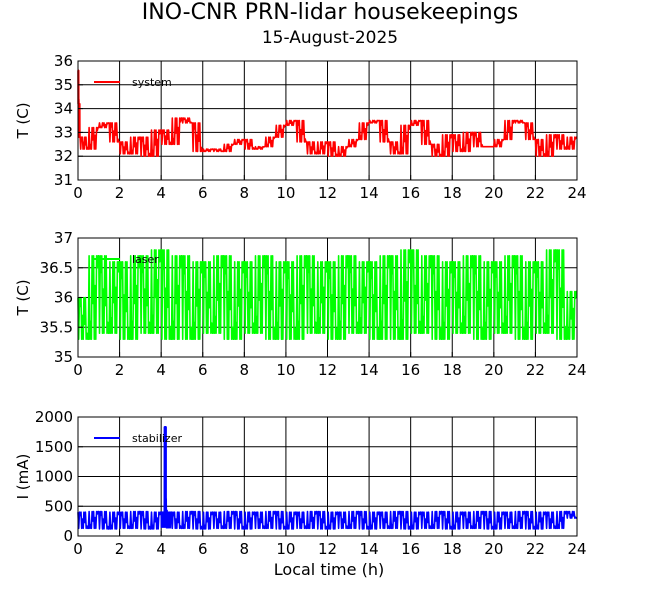  What do you see at coordinates (330, 38) in the screenshot?
I see `chart-subtitle: 15-August-2025` at bounding box center [330, 38].